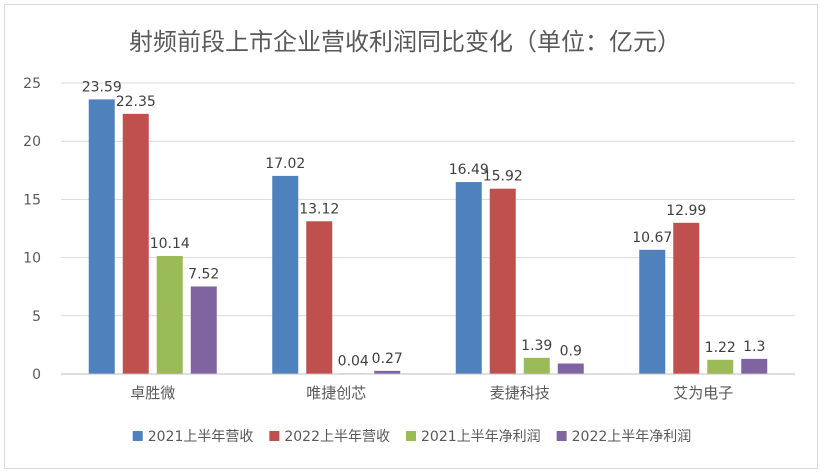 This screenshot has height=475, width=824. I want to click on x-axis: 卓胜微 唯捷创芯 麦捷科技 艾为电子, so click(428, 387).